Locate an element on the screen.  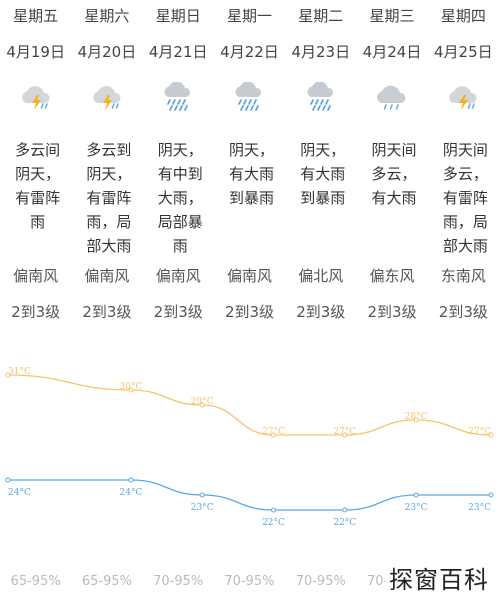
day-date: 4月25日 is located at coordinates (463, 52).